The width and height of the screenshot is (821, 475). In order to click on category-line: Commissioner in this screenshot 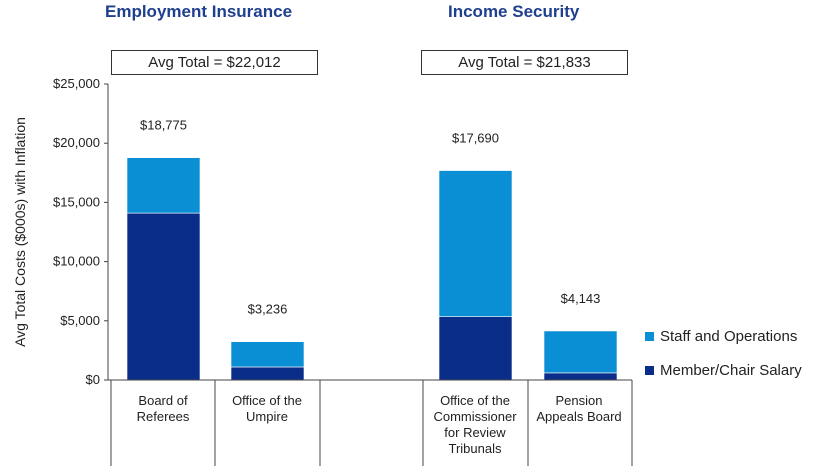, I will do `click(475, 416)`.